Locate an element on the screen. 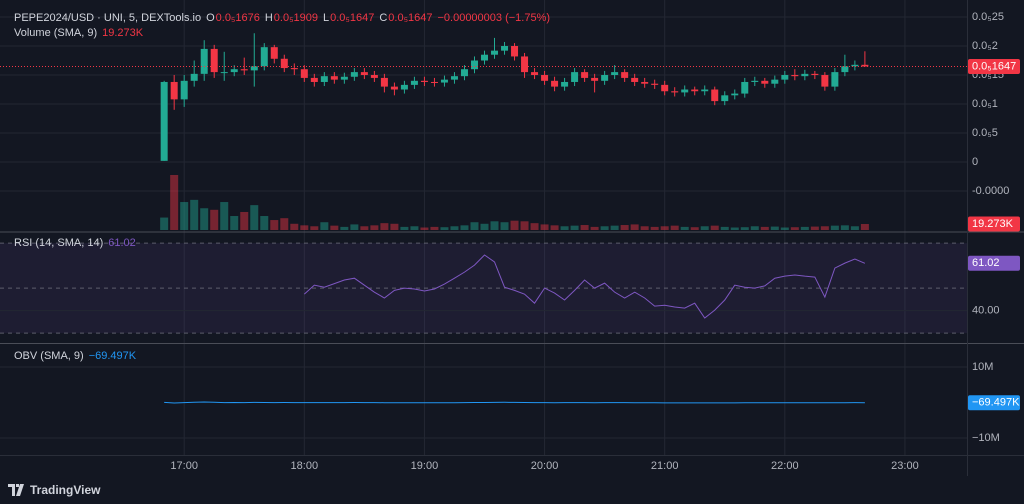 Image resolution: width=1024 pixels, height=504 pixels. rsi-tag: 61.02 is located at coordinates (986, 263).